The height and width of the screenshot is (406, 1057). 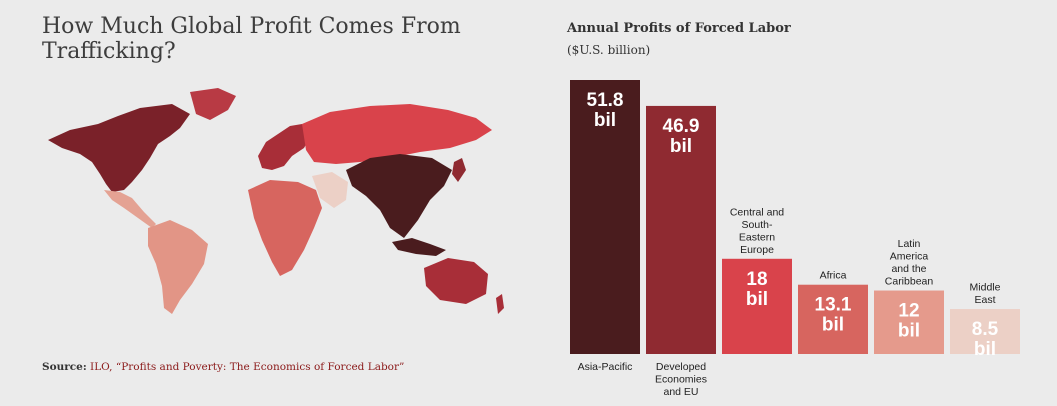 I want to click on category-label: East, so click(x=984, y=300).